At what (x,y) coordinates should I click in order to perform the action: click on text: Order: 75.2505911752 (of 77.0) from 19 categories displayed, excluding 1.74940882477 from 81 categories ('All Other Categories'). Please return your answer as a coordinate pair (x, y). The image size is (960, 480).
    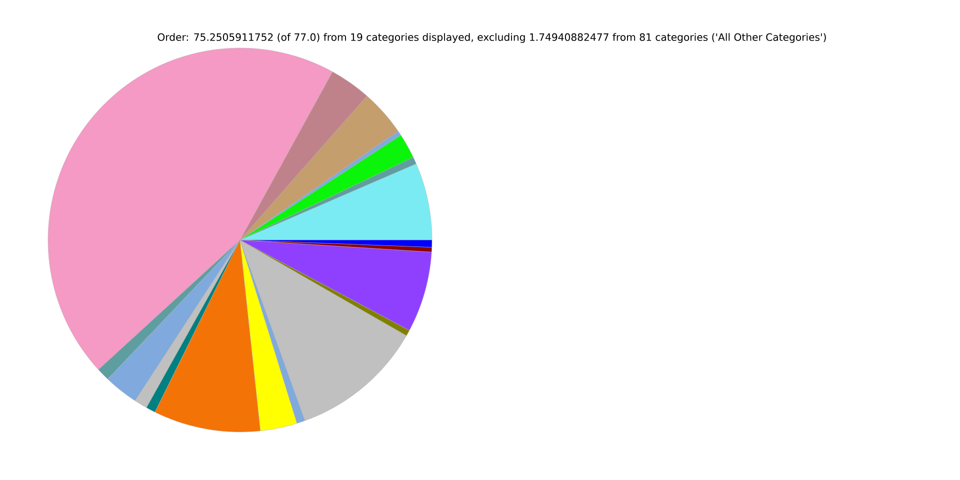
    Looking at the image, I should click on (492, 38).